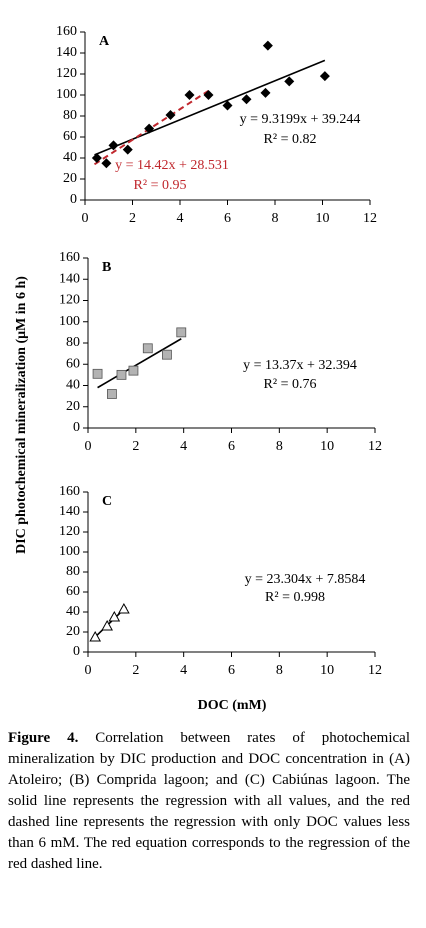  I want to click on panel-label: B, so click(106, 267).